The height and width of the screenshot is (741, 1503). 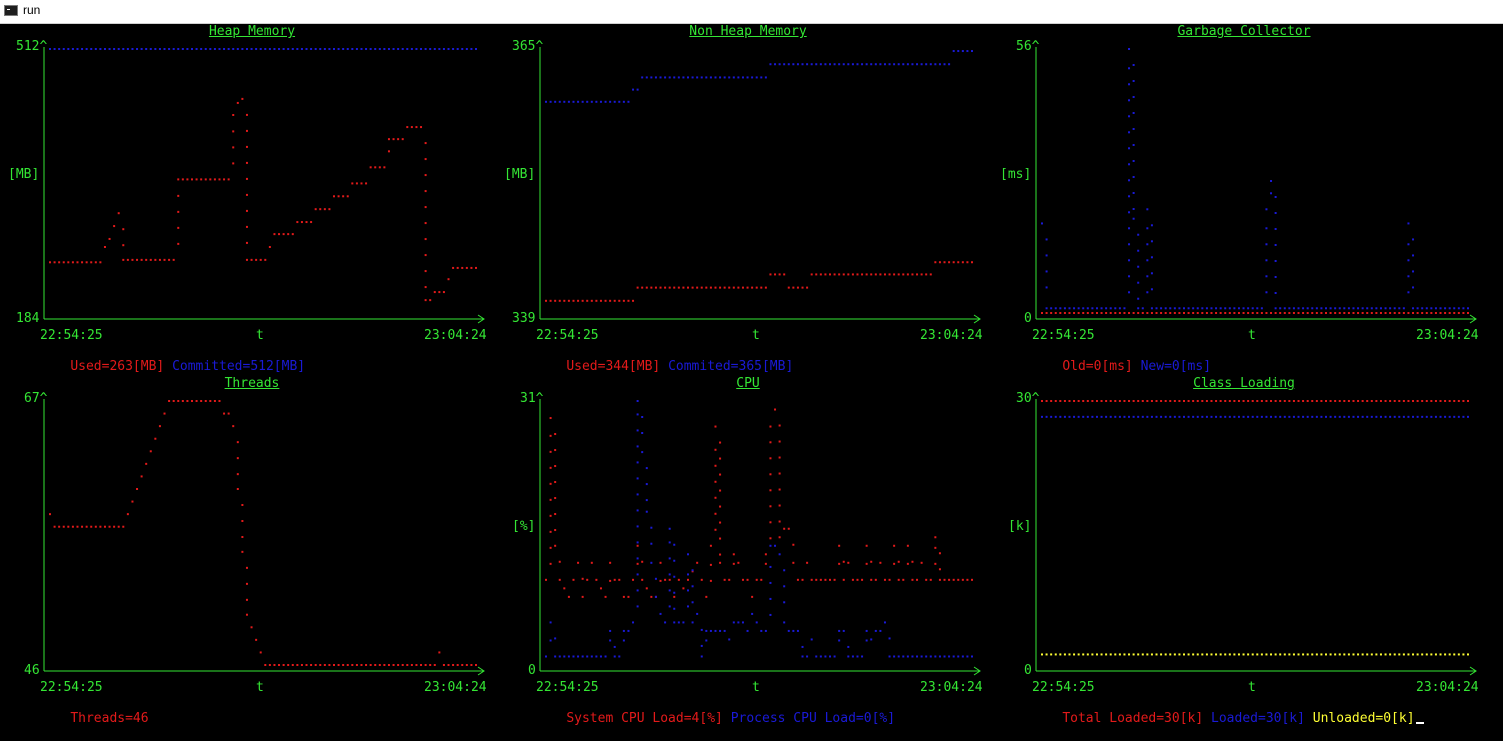 What do you see at coordinates (263, 49) in the screenshot?
I see `series-committed` at bounding box center [263, 49].